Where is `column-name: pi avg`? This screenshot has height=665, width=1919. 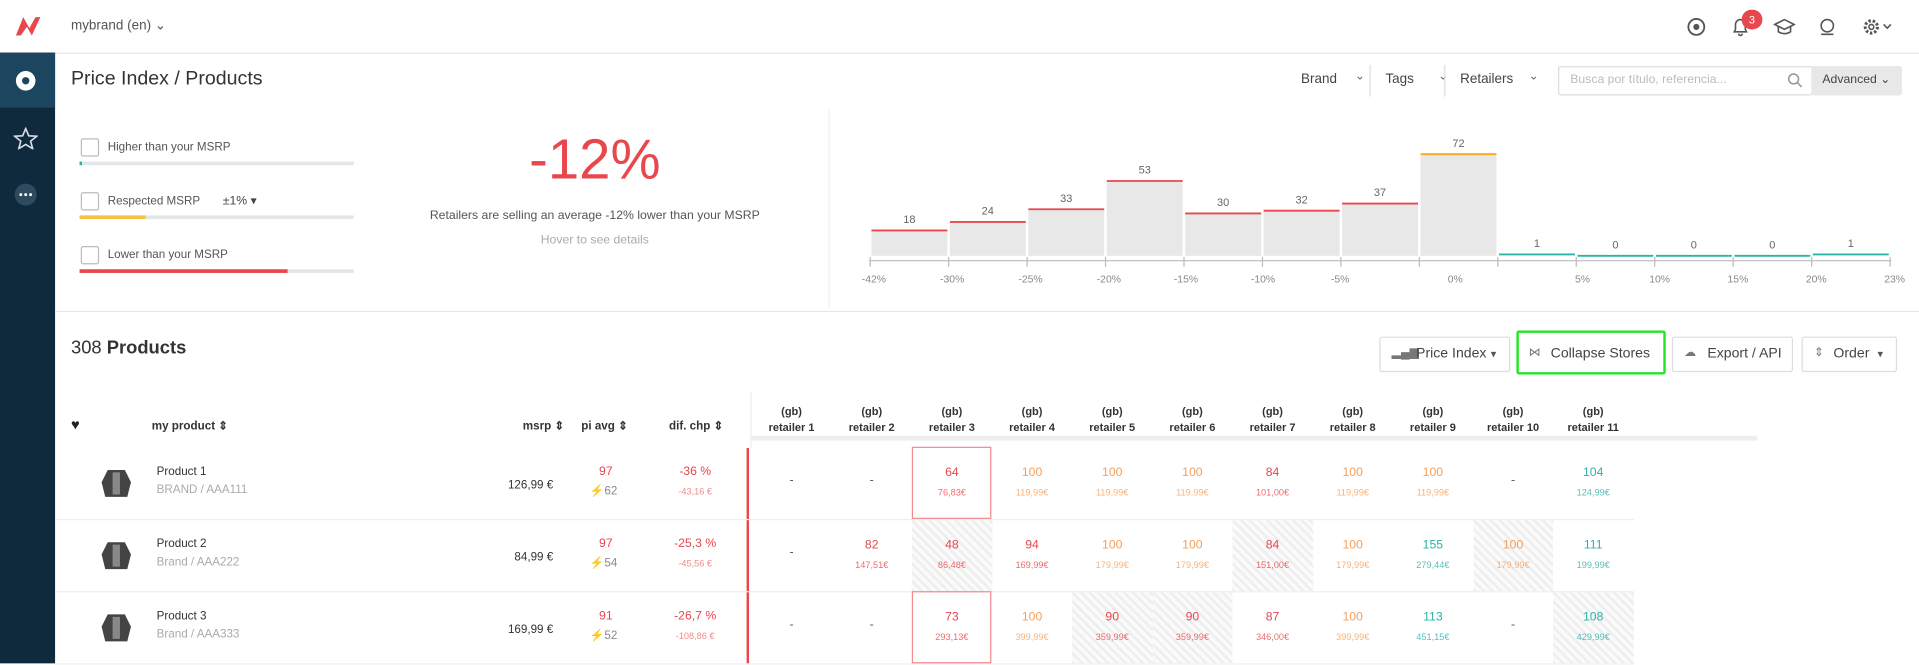 column-name: pi avg is located at coordinates (598, 426).